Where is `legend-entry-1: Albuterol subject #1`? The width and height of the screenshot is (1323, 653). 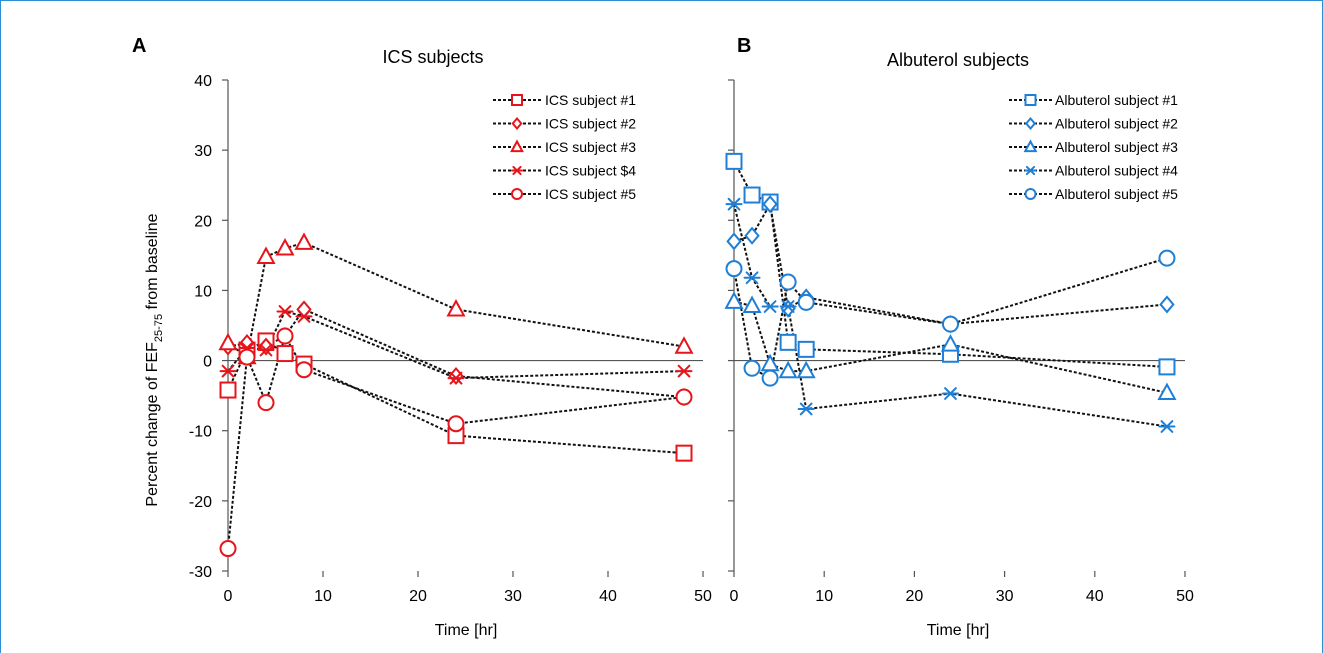
legend-entry-1: Albuterol subject #1 is located at coordinates (1093, 100).